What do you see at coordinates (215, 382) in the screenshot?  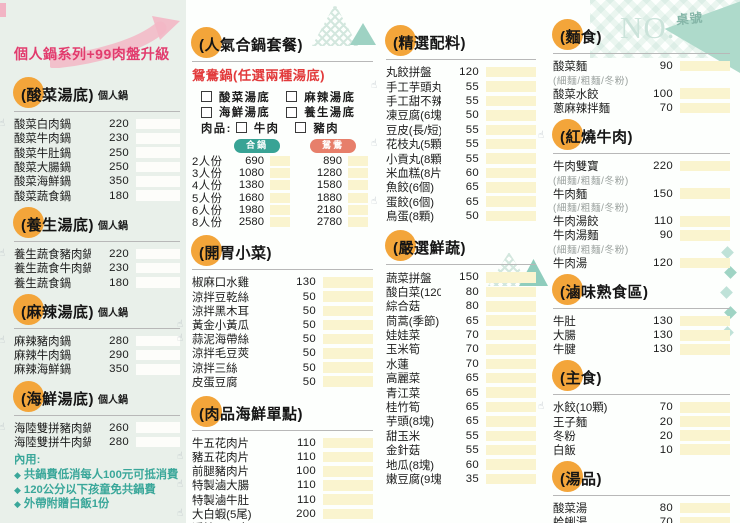 I see `item-name: 皮蛋豆腐` at bounding box center [215, 382].